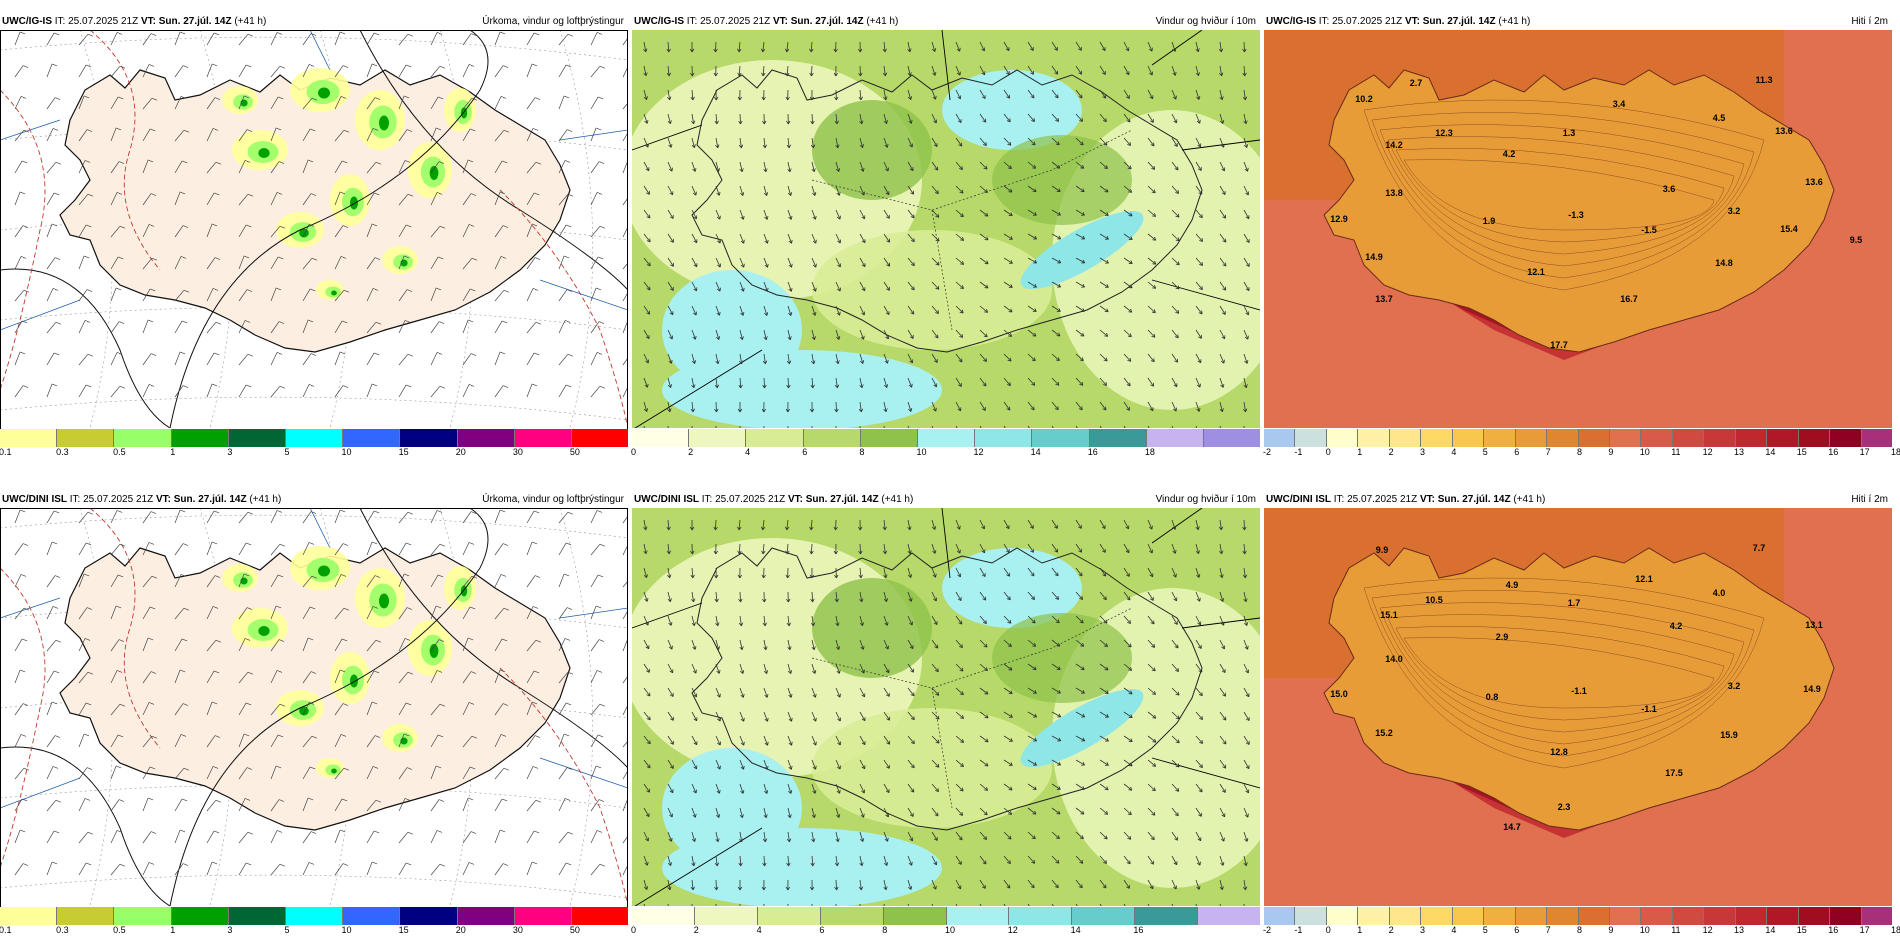  What do you see at coordinates (1763, 80) in the screenshot?
I see `temperature-value-label: 11.3` at bounding box center [1763, 80].